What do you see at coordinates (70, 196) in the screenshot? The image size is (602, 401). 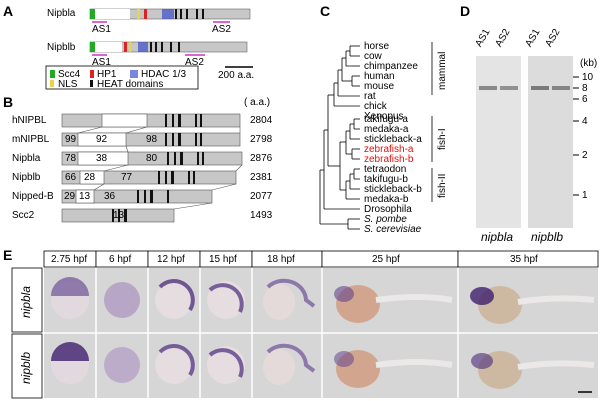 I see `identity-nippedb-1: 29` at bounding box center [70, 196].